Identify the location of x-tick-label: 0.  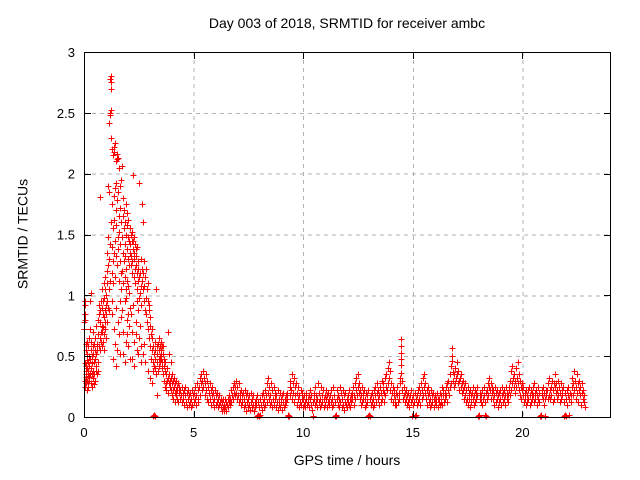
(83, 432).